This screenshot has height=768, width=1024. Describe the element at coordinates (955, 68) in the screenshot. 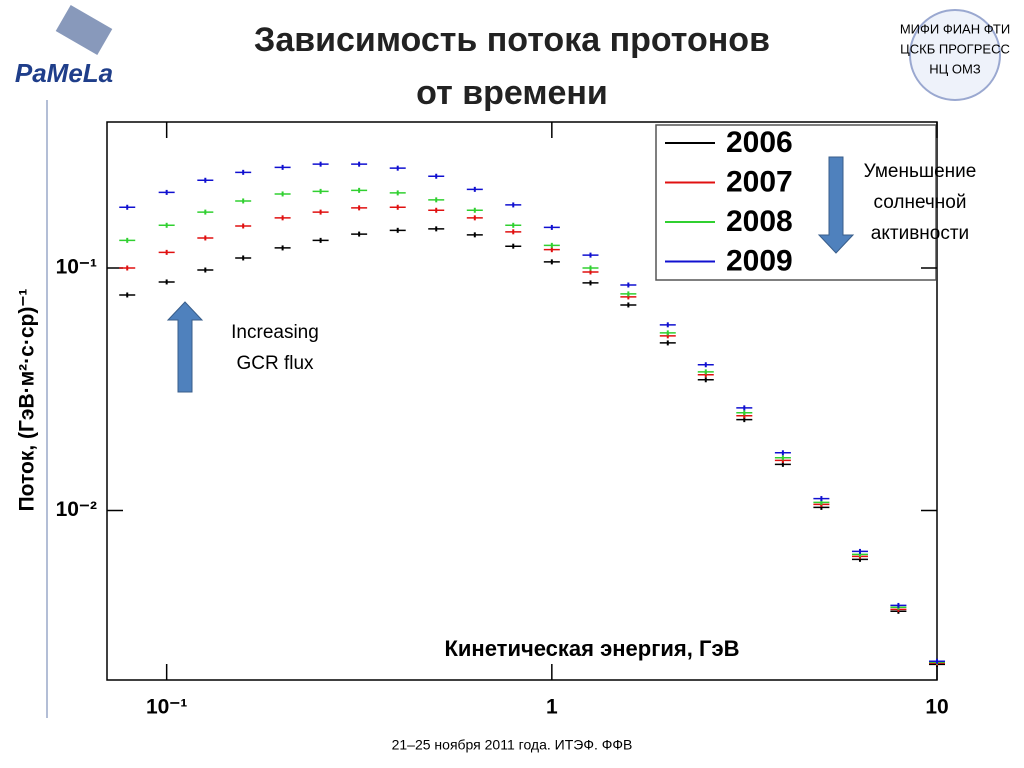

I see `logo-line: НЦ ОМЗ` at that location.